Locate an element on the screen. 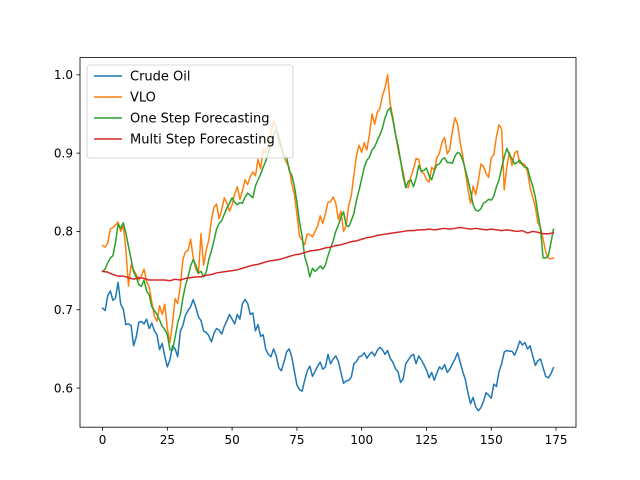 This screenshot has width=640, height=480. legend-label-2: One Step Forecasting is located at coordinates (199, 119).